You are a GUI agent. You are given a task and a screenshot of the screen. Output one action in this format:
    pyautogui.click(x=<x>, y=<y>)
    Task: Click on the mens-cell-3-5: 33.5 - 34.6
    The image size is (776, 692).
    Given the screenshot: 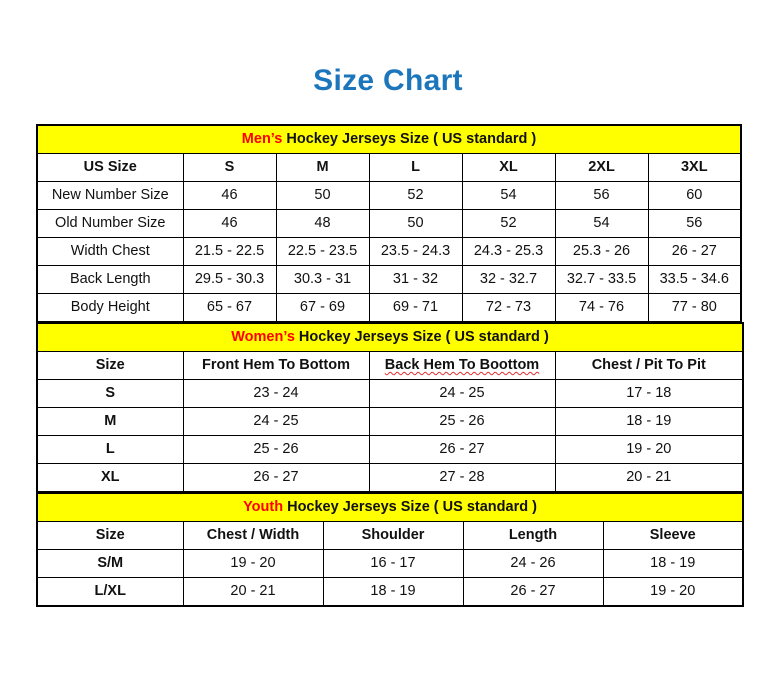 What is the action you would take?
    pyautogui.click(x=694, y=279)
    